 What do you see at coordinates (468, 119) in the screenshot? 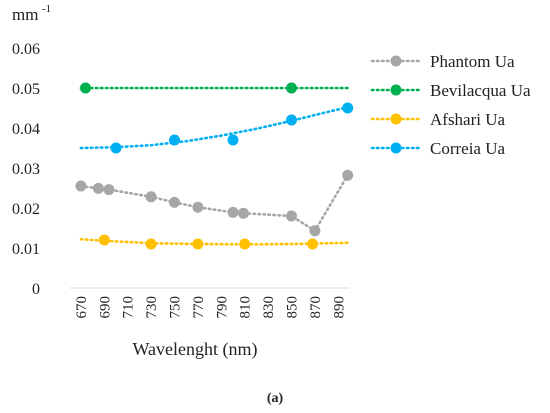
I see `legend-label: Afshari Ua` at bounding box center [468, 119].